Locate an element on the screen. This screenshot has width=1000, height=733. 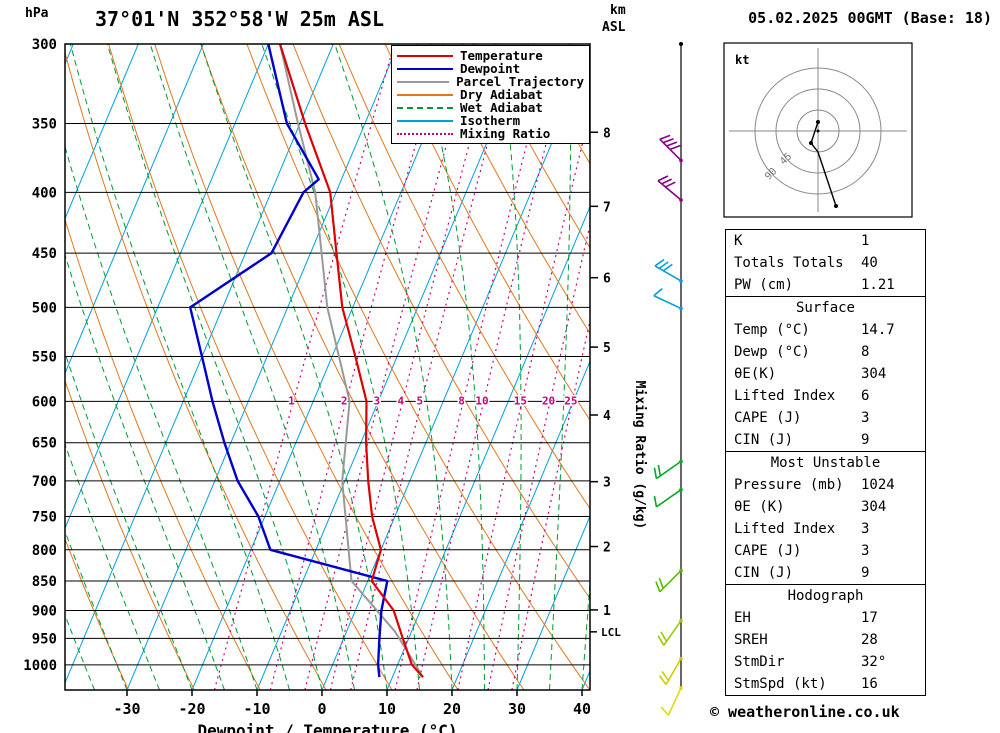
table-row-value: 40 is located at coordinates (869, 263).